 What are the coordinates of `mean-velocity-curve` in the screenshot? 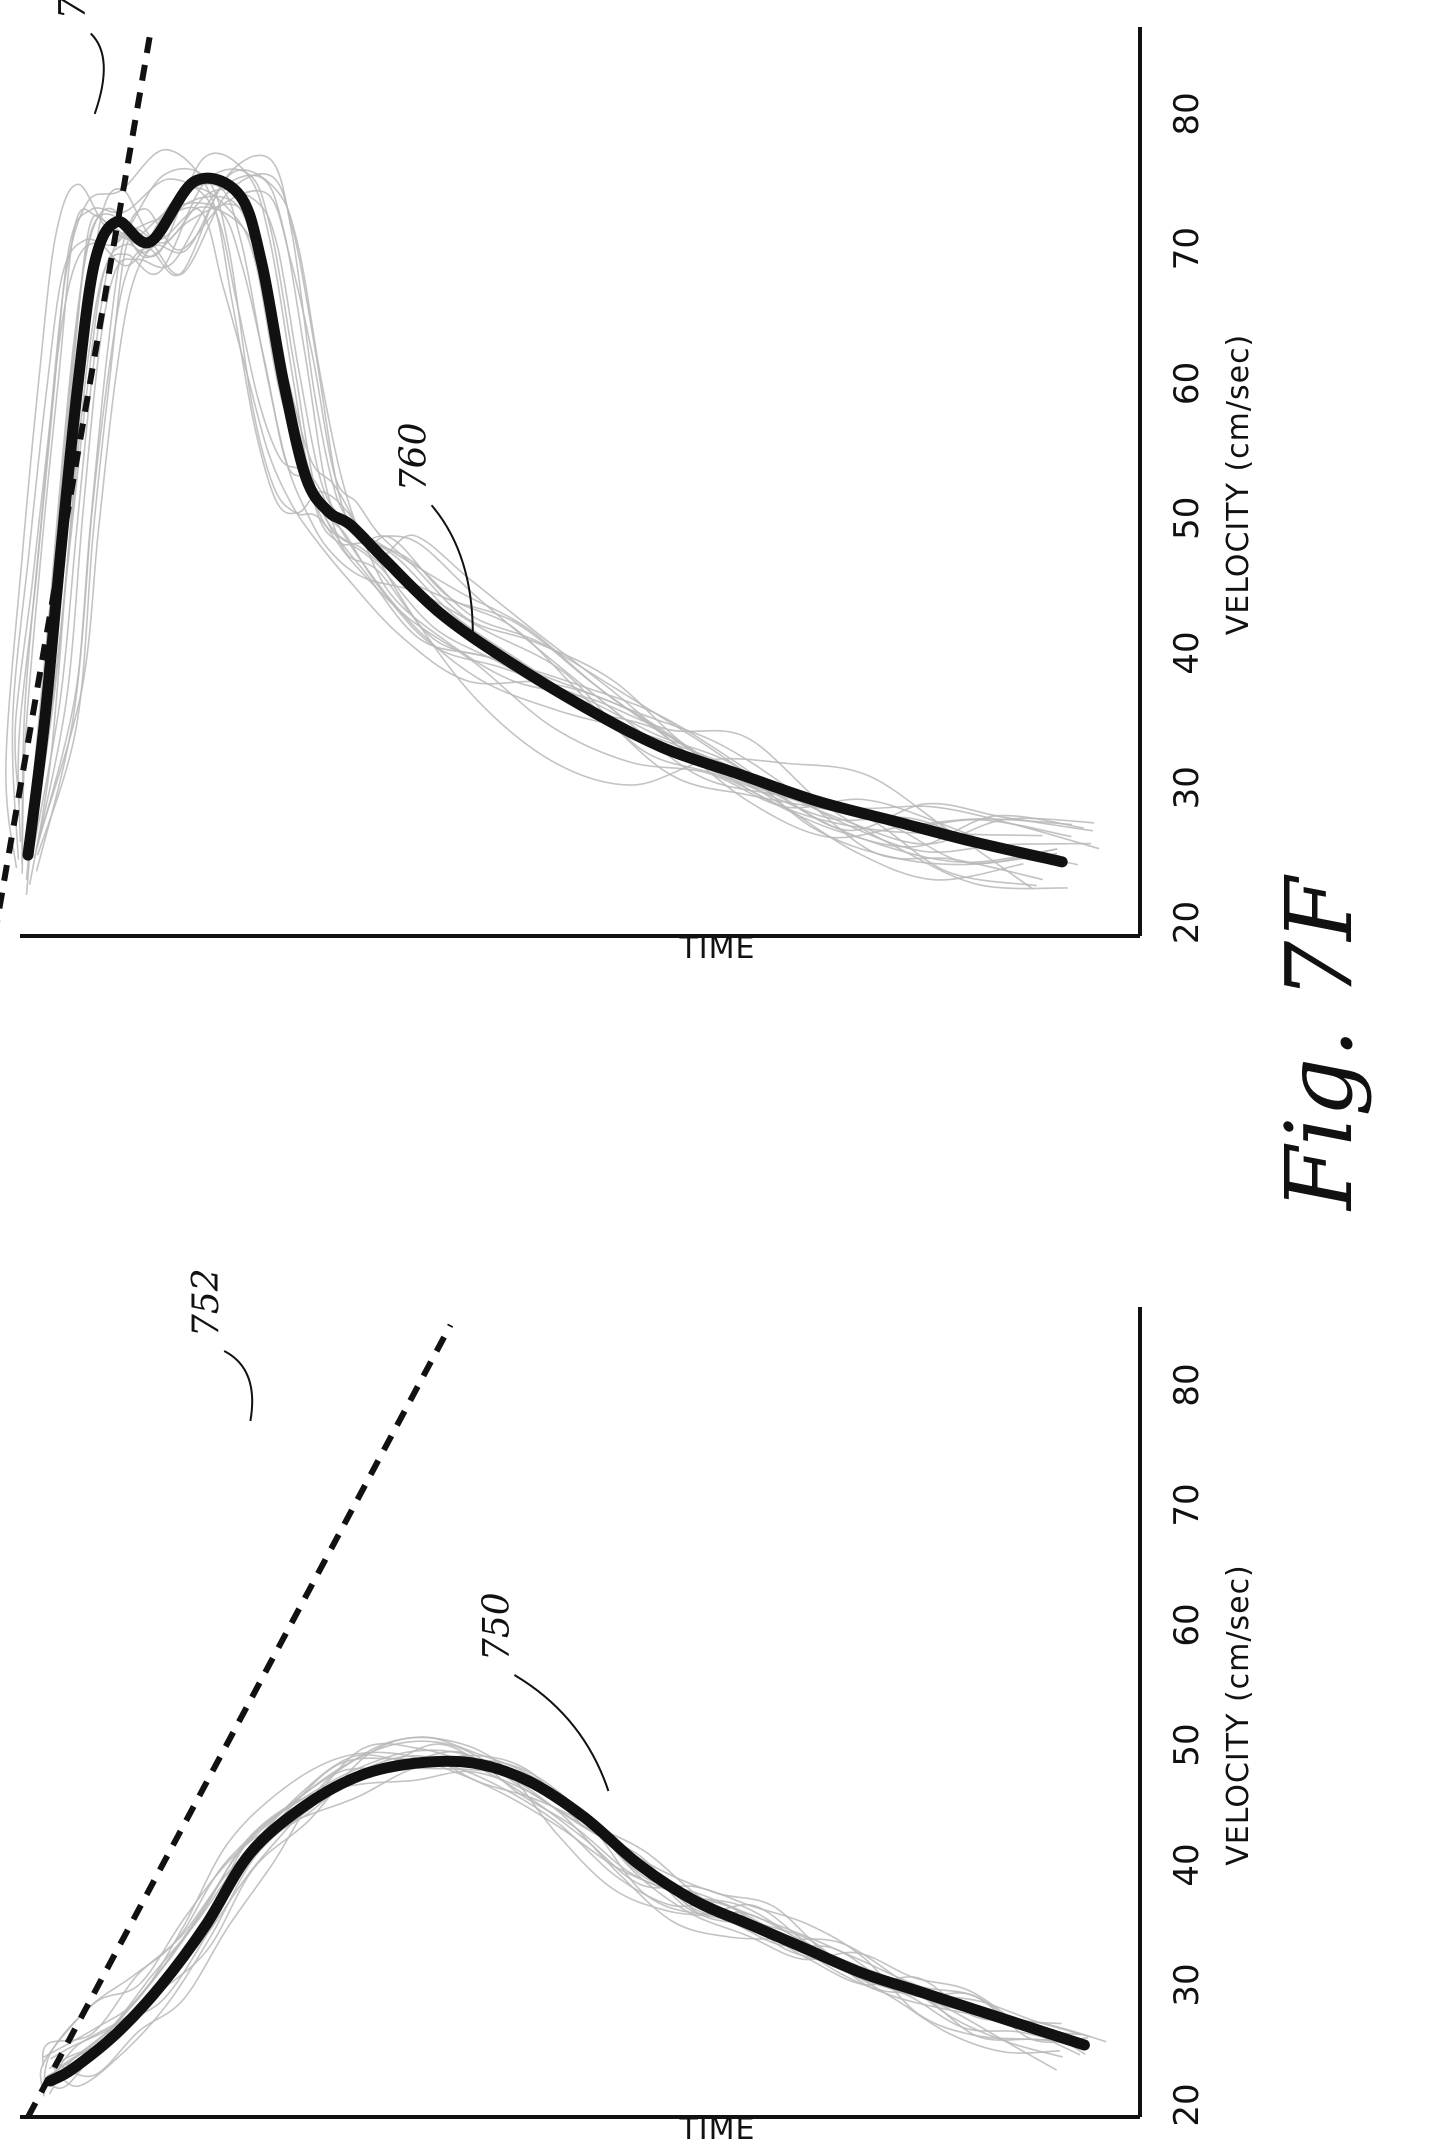 It's located at (567, 1921).